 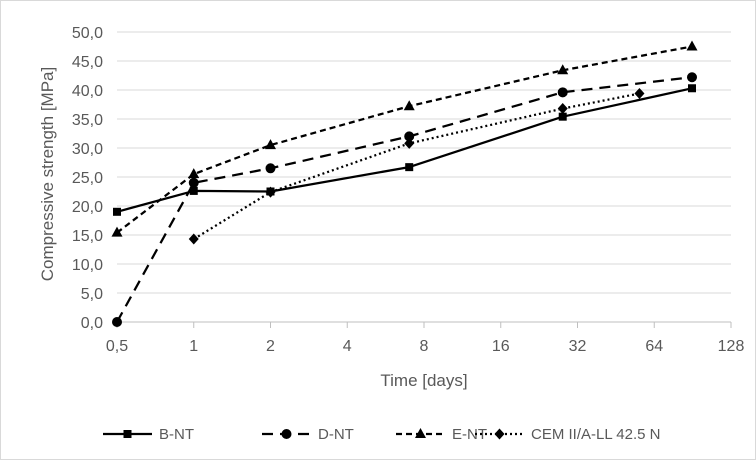 What do you see at coordinates (347, 346) in the screenshot?
I see `x-tick-label: 4` at bounding box center [347, 346].